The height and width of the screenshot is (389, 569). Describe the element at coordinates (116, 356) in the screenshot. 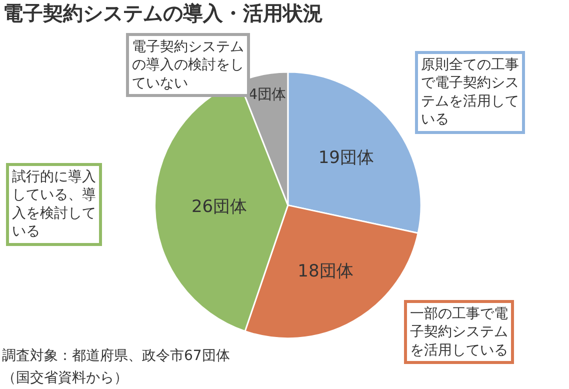

I see `text: 調査対象：都道府県、政令市67団体` at that location.